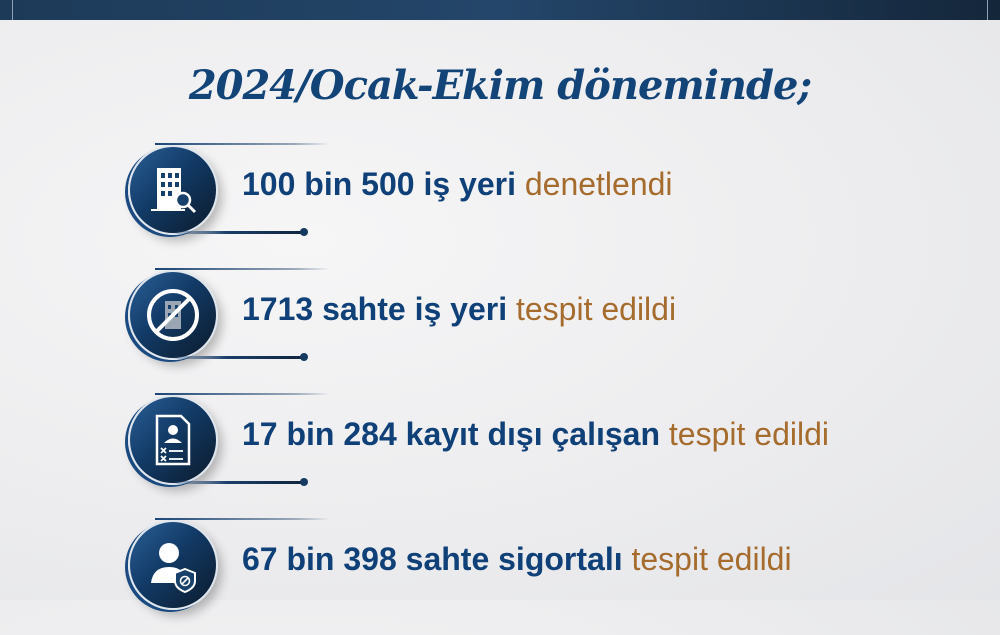  I want to click on stat-text: 67 bin 398 sahte sigortalı tespit edildi, so click(517, 559).